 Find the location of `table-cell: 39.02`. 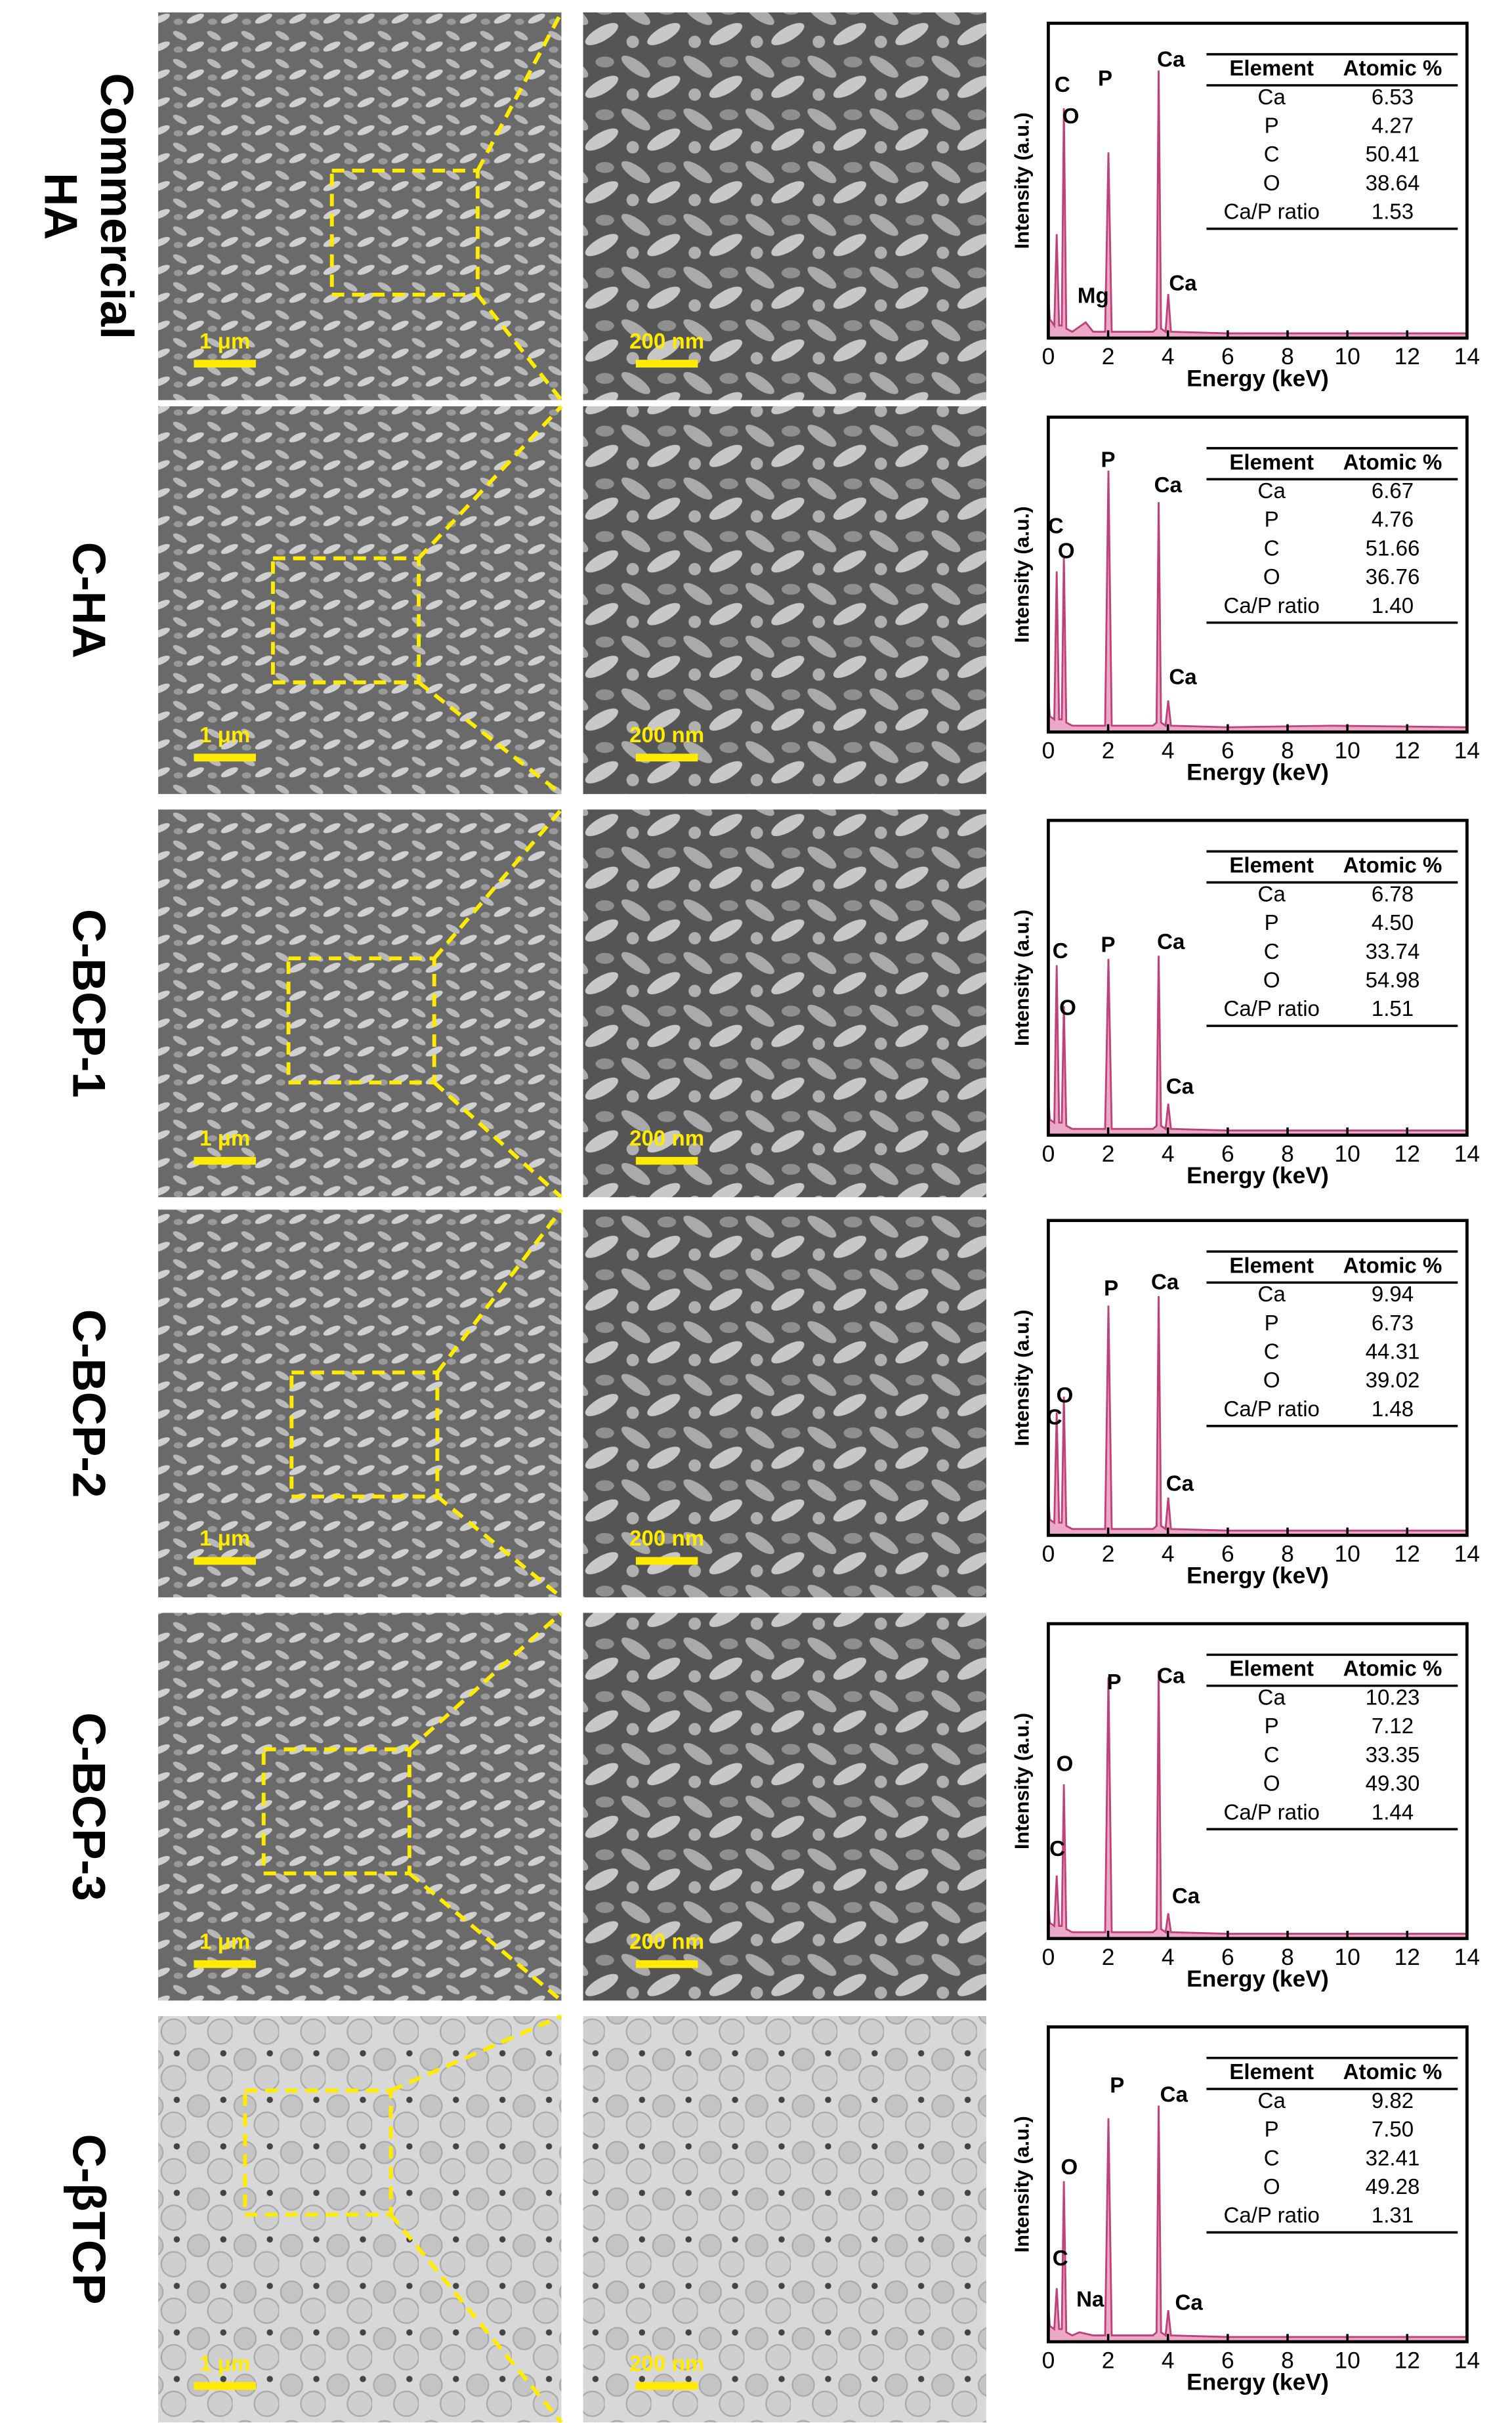

table-cell: 39.02 is located at coordinates (1393, 1380).